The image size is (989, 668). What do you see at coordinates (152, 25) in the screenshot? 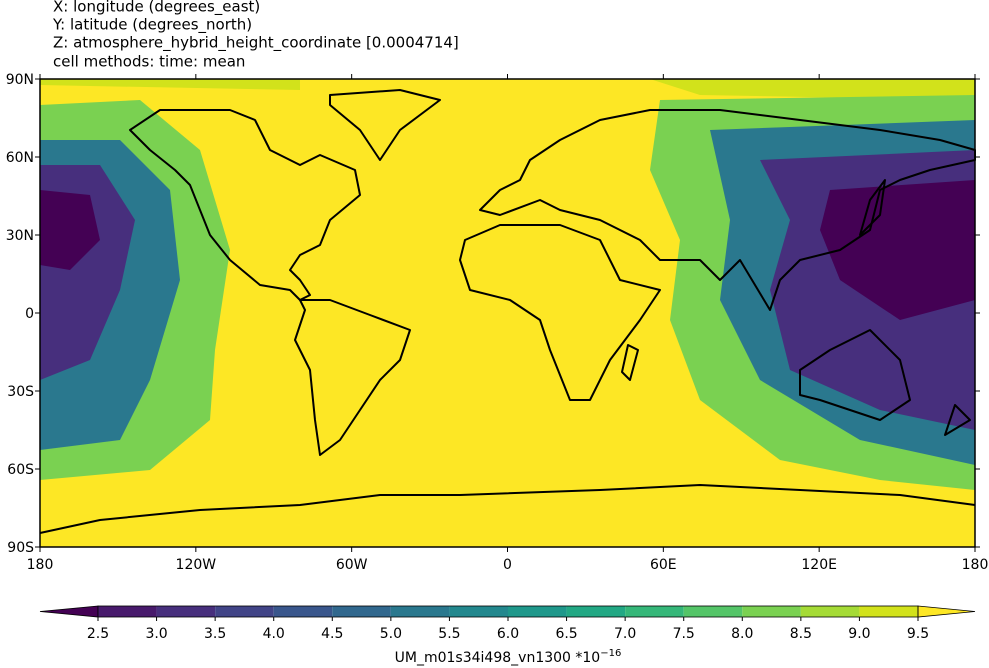
I see `header-line: Y: latitude (degrees_north)` at bounding box center [152, 25].